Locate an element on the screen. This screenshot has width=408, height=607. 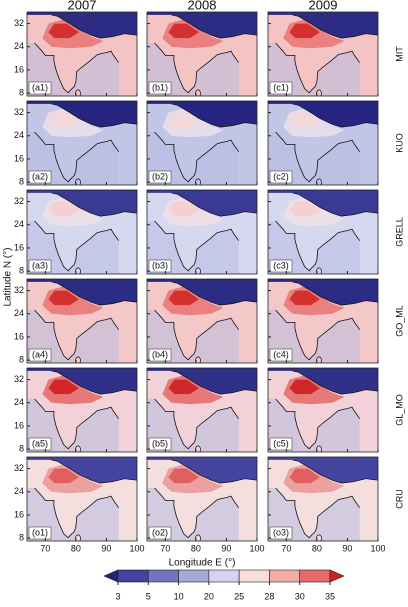
panel-label: (a4) is located at coordinates (40, 354).